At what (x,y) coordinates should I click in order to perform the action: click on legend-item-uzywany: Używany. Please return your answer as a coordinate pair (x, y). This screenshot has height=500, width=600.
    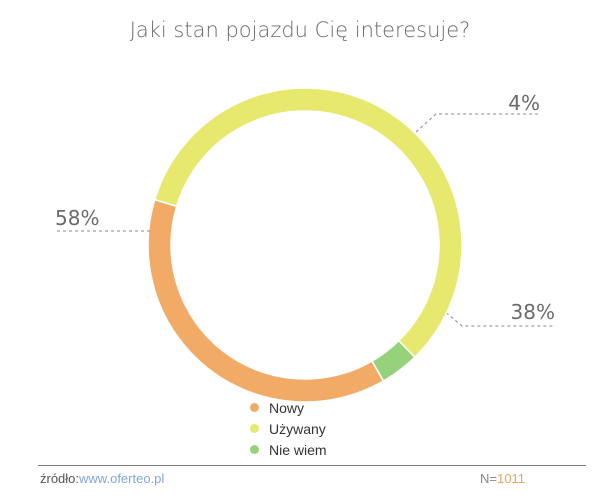
    Looking at the image, I should click on (288, 428).